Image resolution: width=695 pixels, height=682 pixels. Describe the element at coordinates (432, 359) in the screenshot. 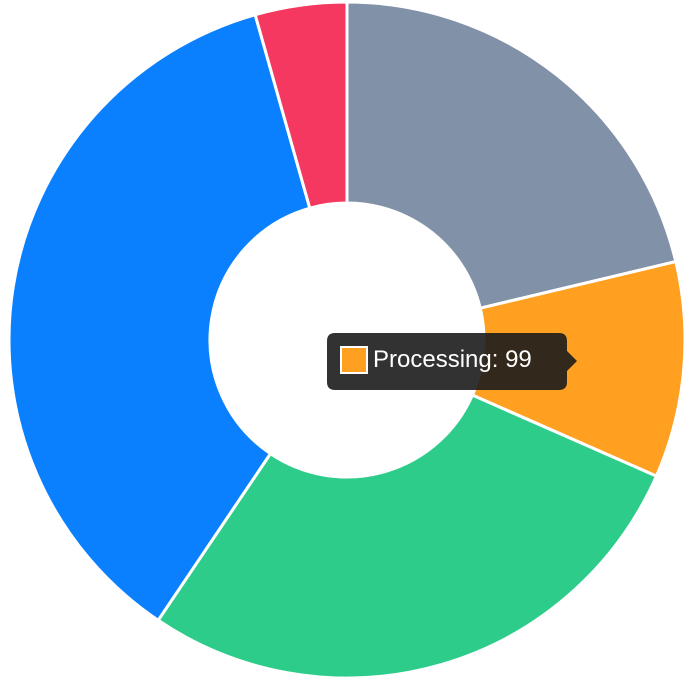

I see `tooltip-name: Processing` at that location.